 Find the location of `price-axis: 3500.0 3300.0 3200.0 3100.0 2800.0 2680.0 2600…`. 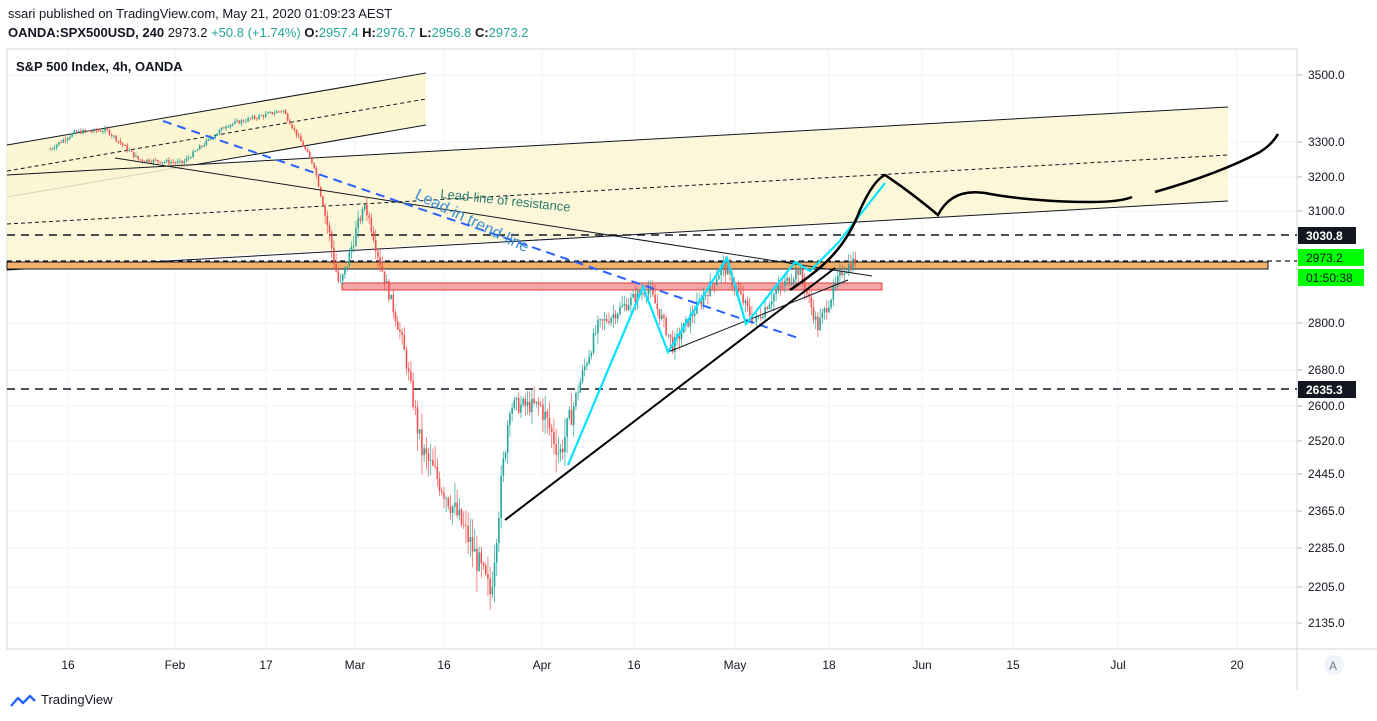

price-axis: 3500.0 3300.0 3200.0 3100.0 2800.0 2680.0 2600… is located at coordinates (1321, 349).